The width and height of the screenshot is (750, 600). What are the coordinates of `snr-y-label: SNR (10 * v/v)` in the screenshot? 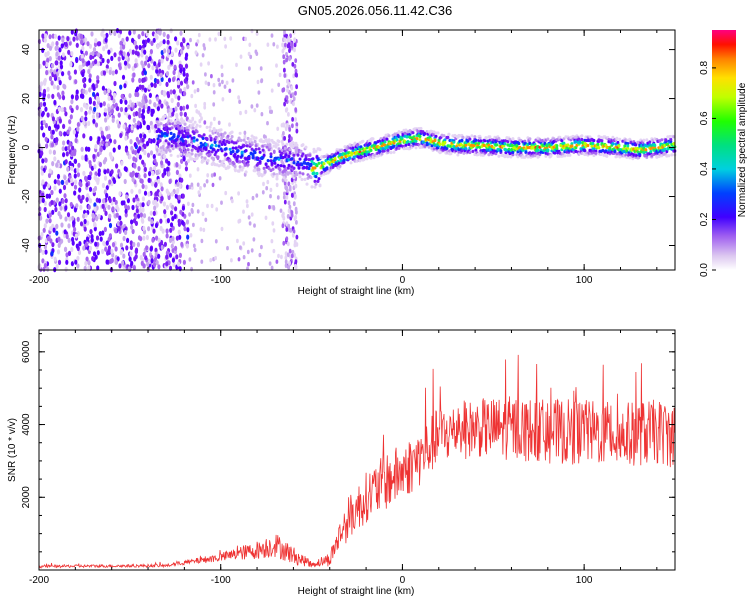 It's located at (12, 450).